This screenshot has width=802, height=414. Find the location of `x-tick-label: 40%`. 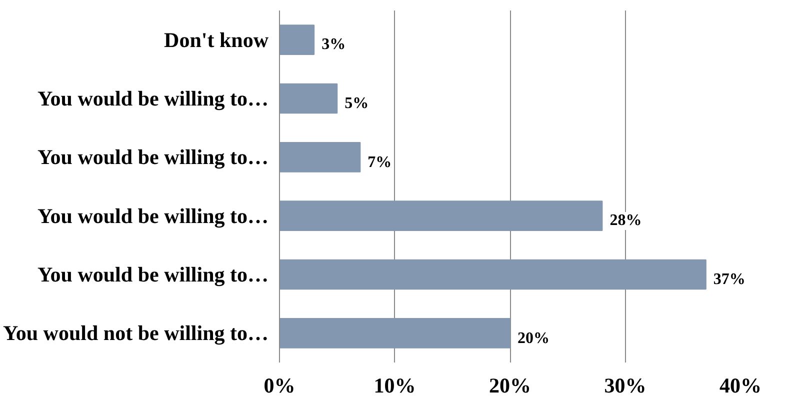

x-tick-label: 40% is located at coordinates (741, 386).